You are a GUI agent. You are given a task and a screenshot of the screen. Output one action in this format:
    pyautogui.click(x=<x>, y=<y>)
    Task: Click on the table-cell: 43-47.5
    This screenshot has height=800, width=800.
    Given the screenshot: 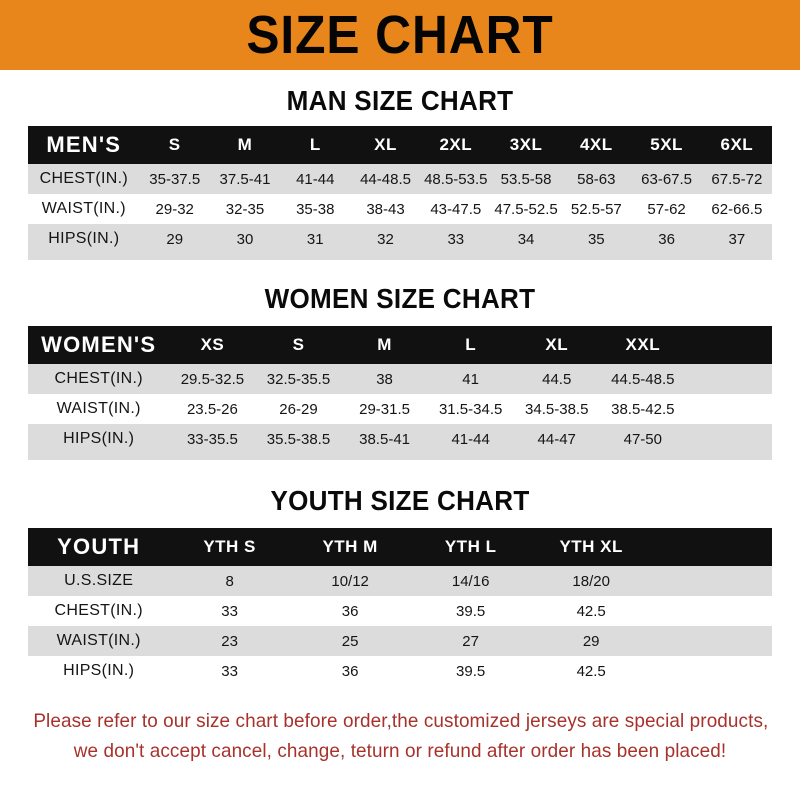 What is the action you would take?
    pyautogui.click(x=456, y=209)
    